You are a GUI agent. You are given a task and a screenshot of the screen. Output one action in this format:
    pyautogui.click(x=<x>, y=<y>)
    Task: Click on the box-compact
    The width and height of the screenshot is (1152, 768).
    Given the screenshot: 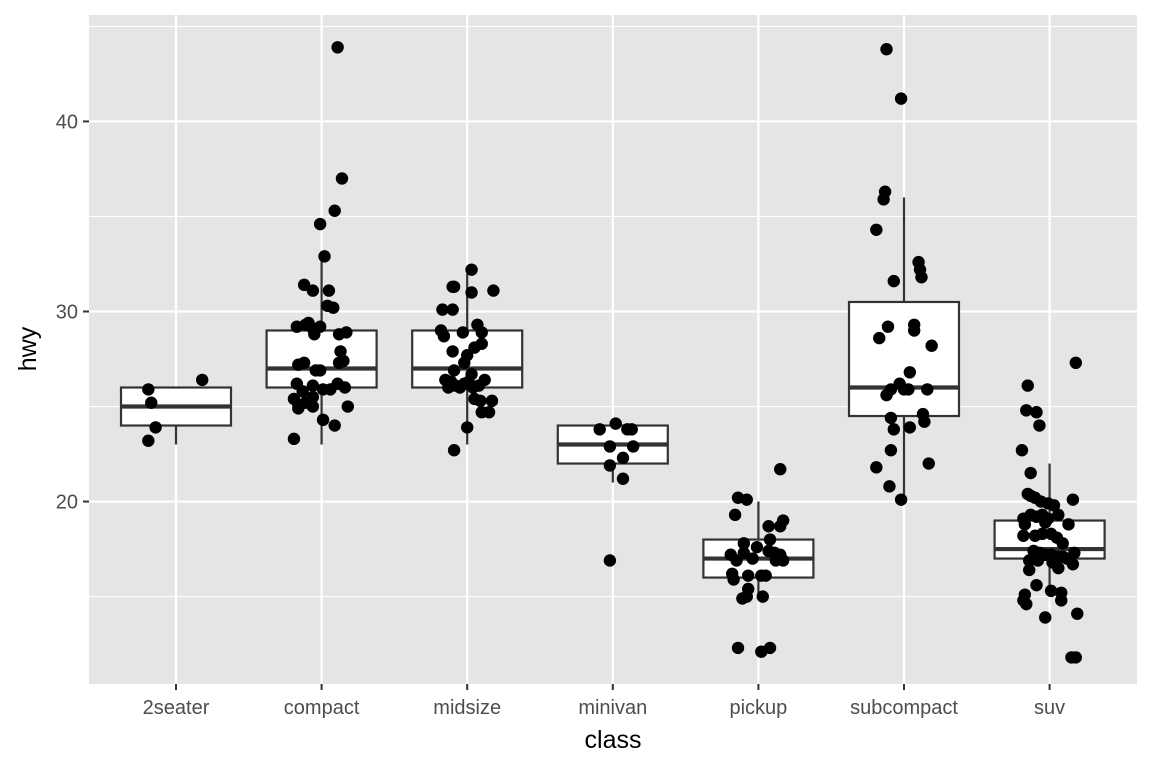 What is the action you would take?
    pyautogui.click(x=321, y=359)
    